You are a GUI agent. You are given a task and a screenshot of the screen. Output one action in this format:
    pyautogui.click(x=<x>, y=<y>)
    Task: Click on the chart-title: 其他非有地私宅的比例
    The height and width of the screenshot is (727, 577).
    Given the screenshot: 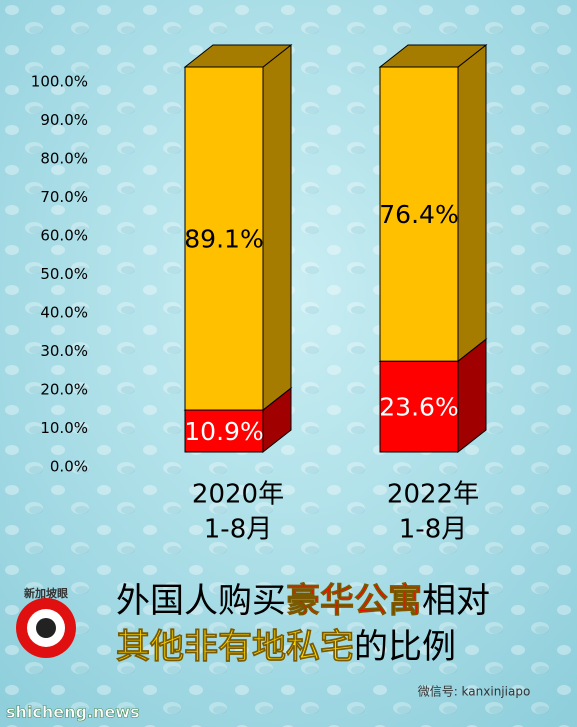 What is the action you would take?
    pyautogui.click(x=286, y=647)
    